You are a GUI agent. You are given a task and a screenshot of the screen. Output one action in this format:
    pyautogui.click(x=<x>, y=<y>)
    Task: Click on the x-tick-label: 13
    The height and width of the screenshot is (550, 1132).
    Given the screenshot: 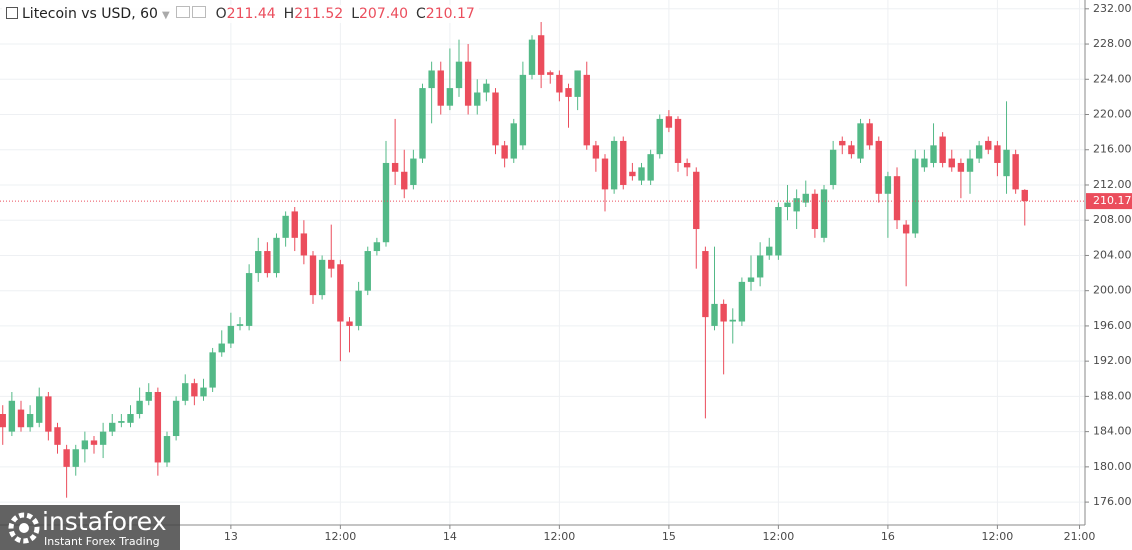 What is the action you would take?
    pyautogui.click(x=231, y=536)
    